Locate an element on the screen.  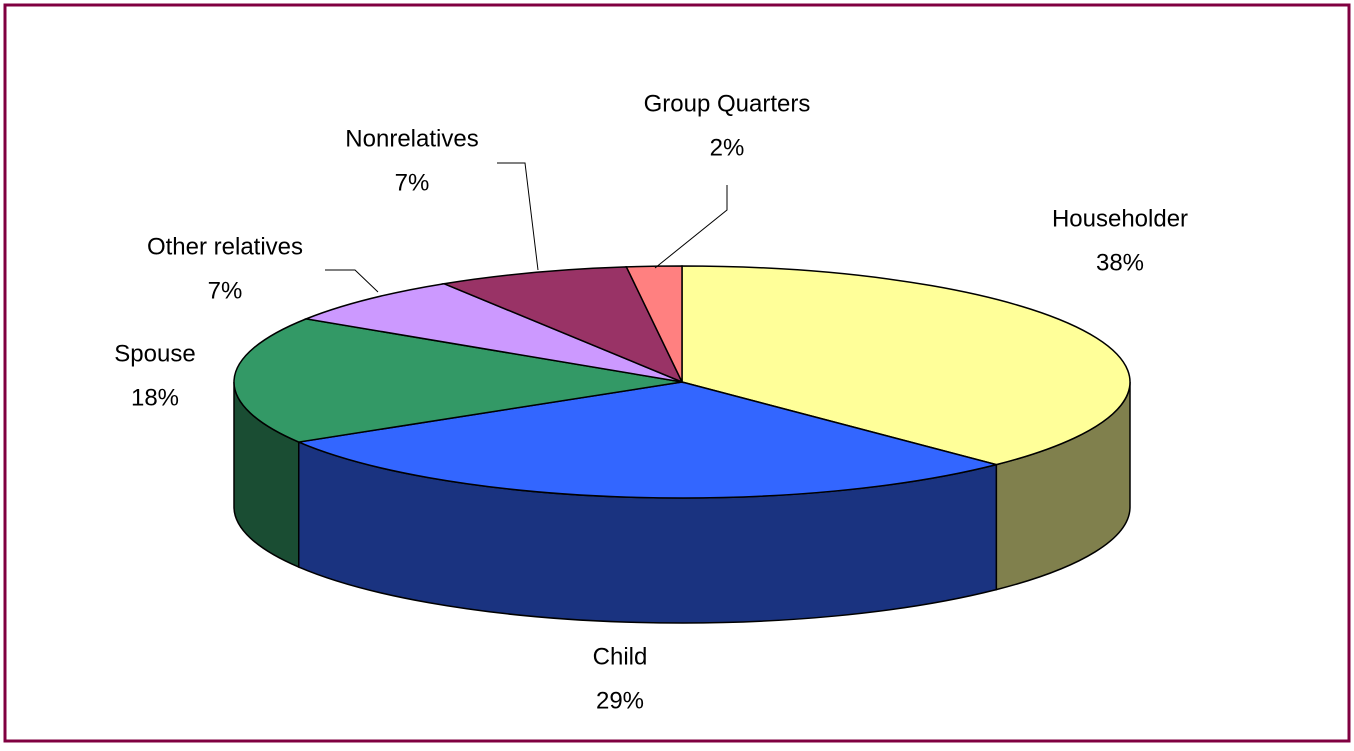
category-label: Householder is located at coordinates (1120, 218).